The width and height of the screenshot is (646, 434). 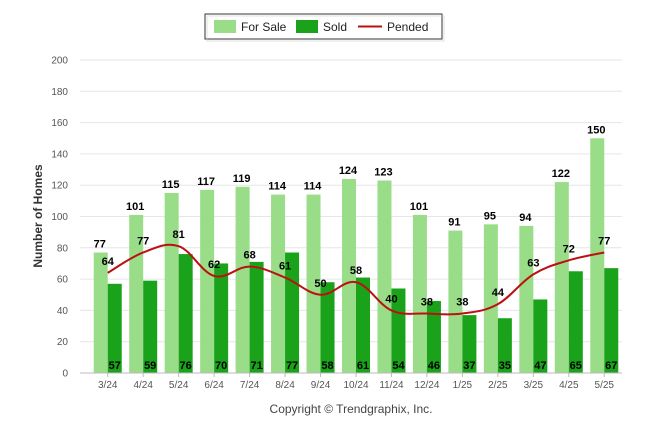 I want to click on legend-box, so click(x=323, y=26).